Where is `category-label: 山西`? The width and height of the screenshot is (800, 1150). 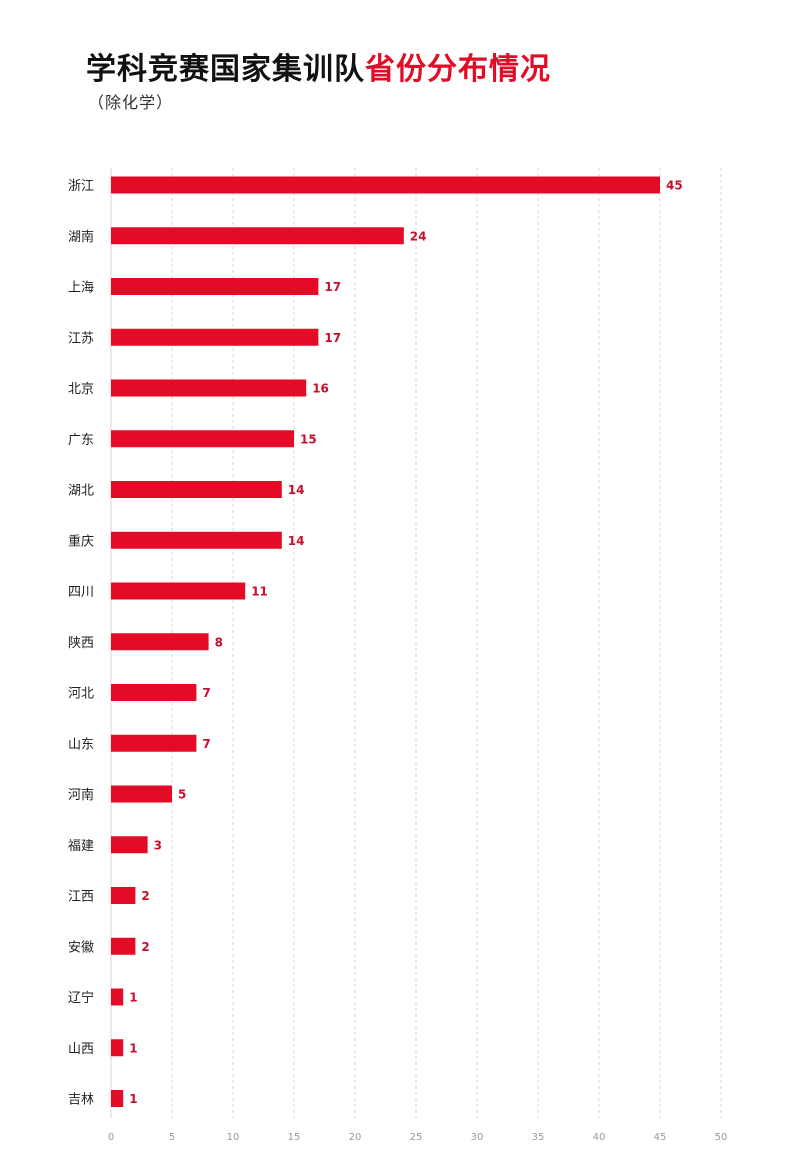 category-label: 山西 is located at coordinates (81, 1049).